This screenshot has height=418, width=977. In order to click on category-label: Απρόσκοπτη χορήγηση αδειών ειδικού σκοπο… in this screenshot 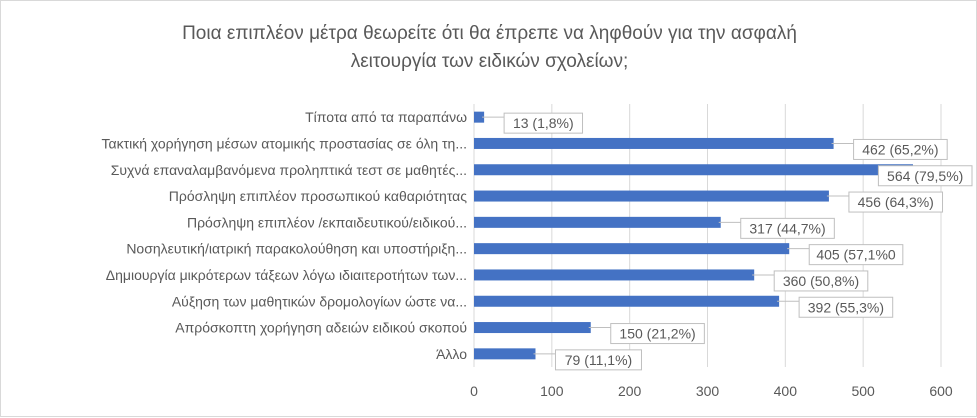, I will do `click(321, 328)`.